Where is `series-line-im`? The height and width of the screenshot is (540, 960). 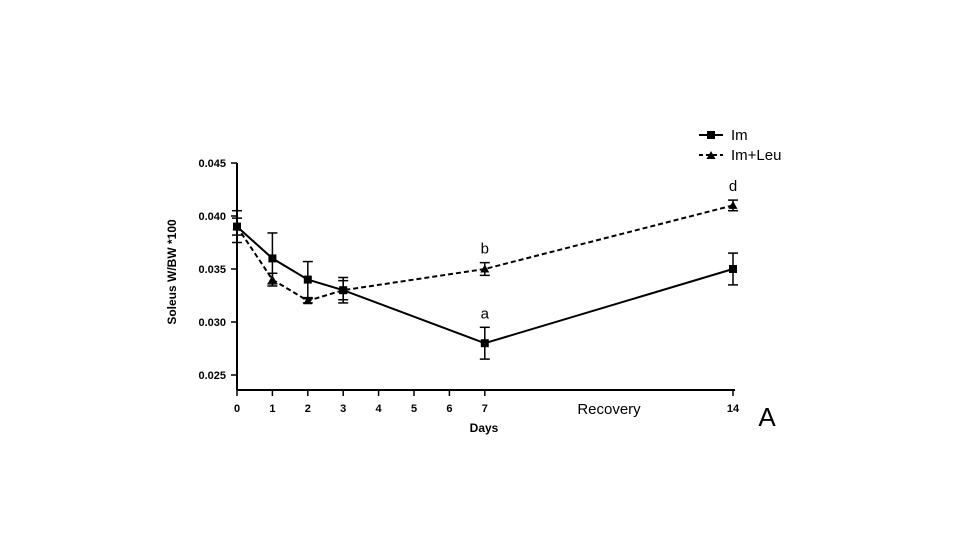 series-line-im is located at coordinates (485, 285).